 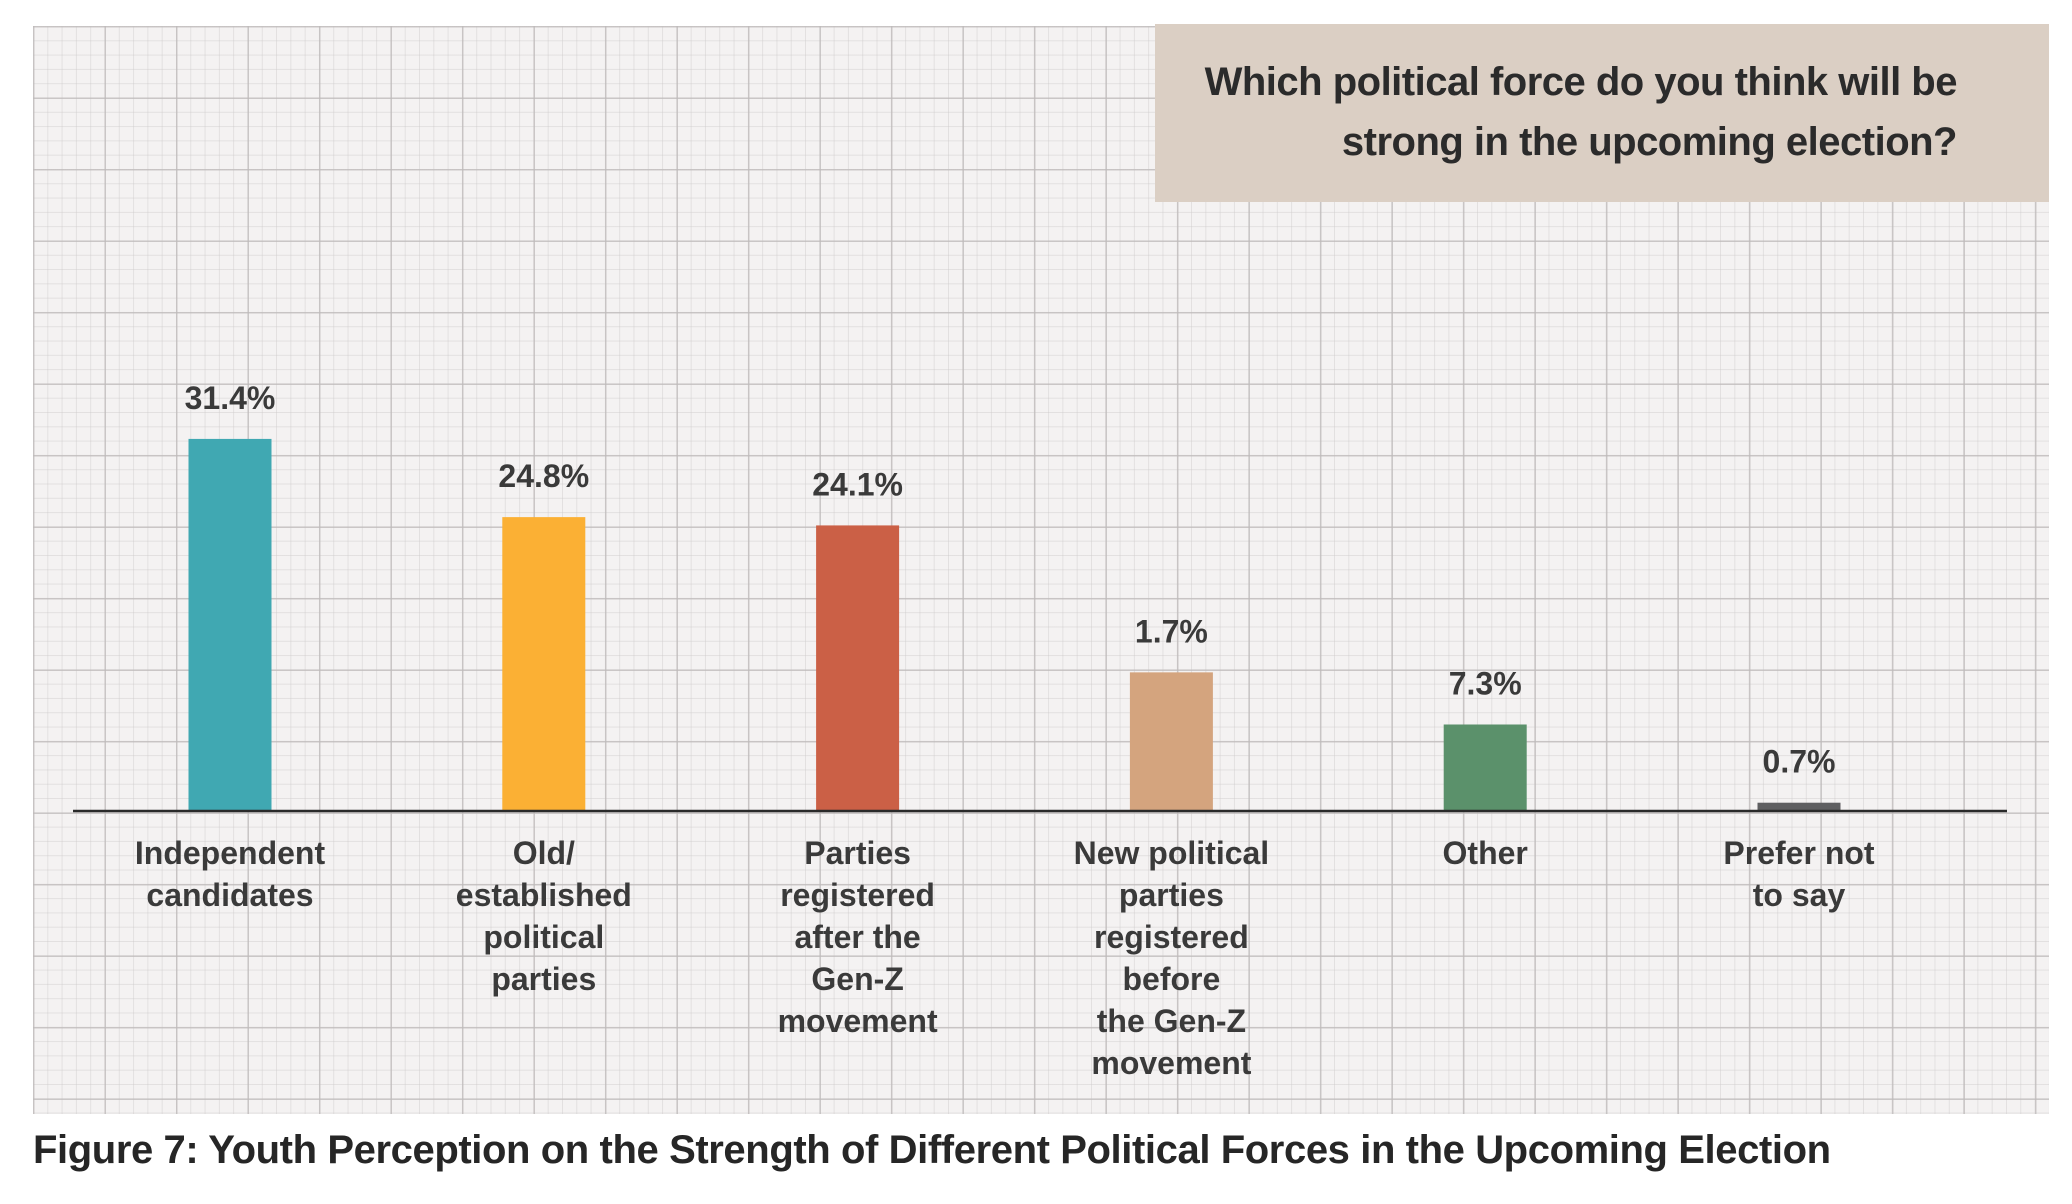 I want to click on category-label-line: Other, so click(x=1485, y=853).